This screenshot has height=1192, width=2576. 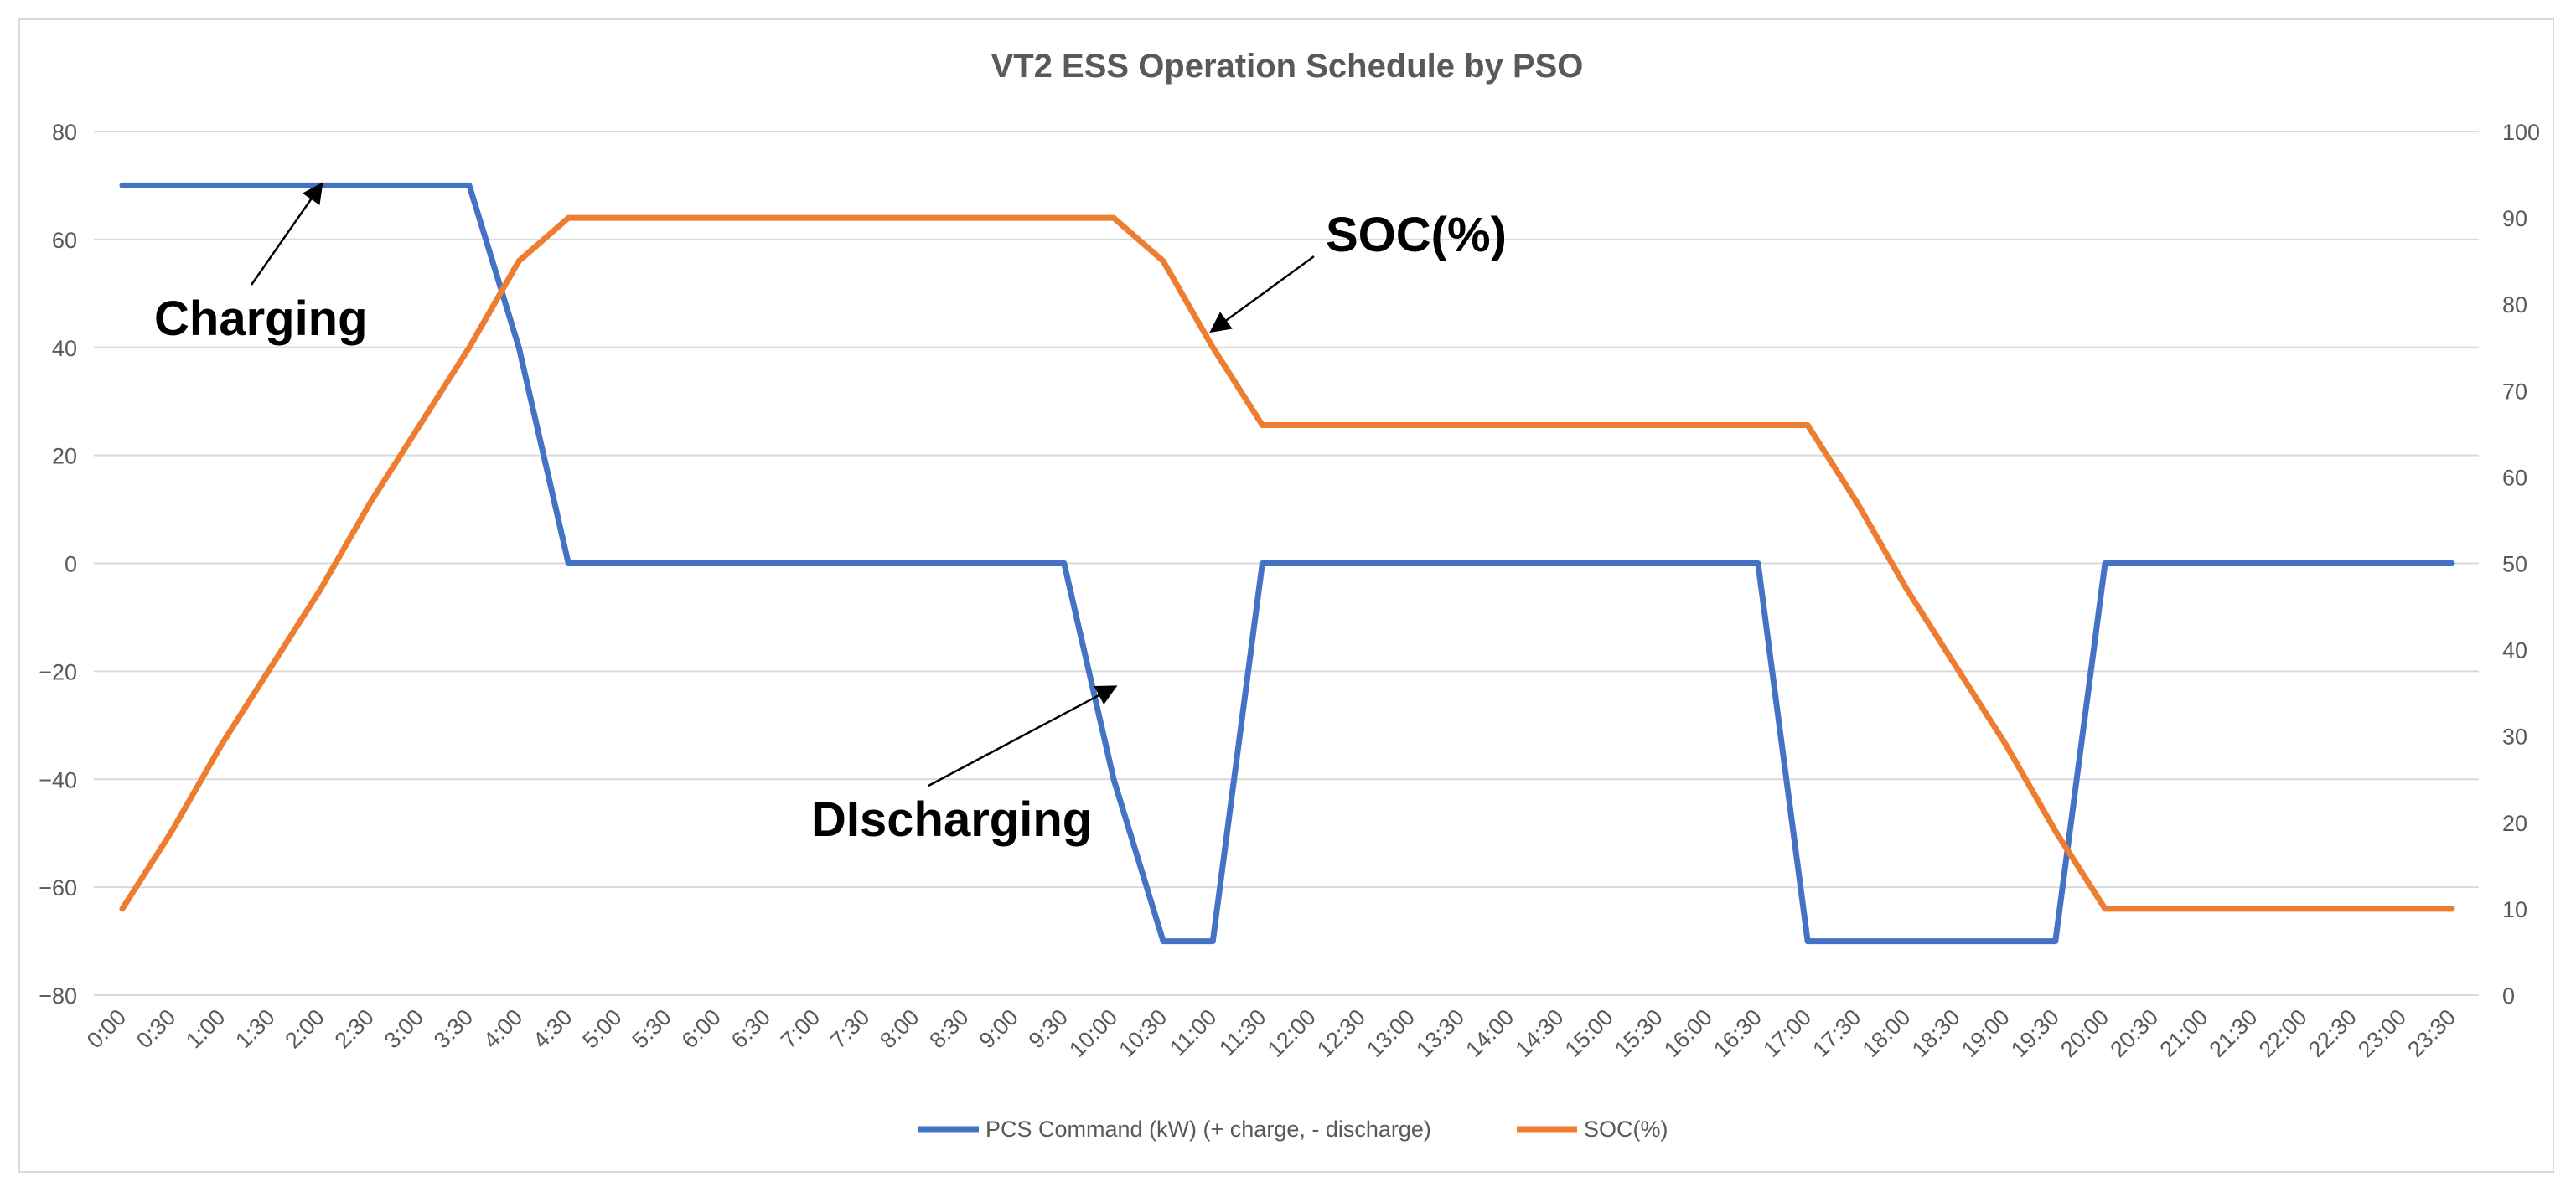 What do you see at coordinates (2332, 1033) in the screenshot?
I see `x-axis-tick-label: 22:30` at bounding box center [2332, 1033].